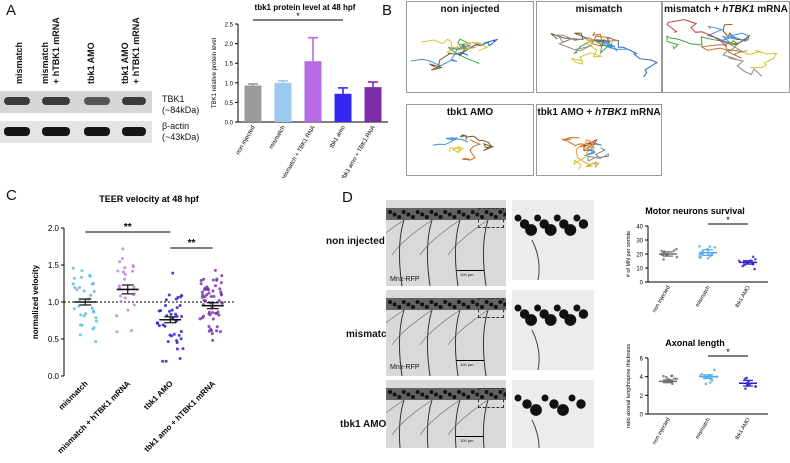 This screenshot has width=790, height=463. What do you see at coordinates (181, 110) in the screenshot?
I see `tbk1-size: (~84kDa)` at bounding box center [181, 110].